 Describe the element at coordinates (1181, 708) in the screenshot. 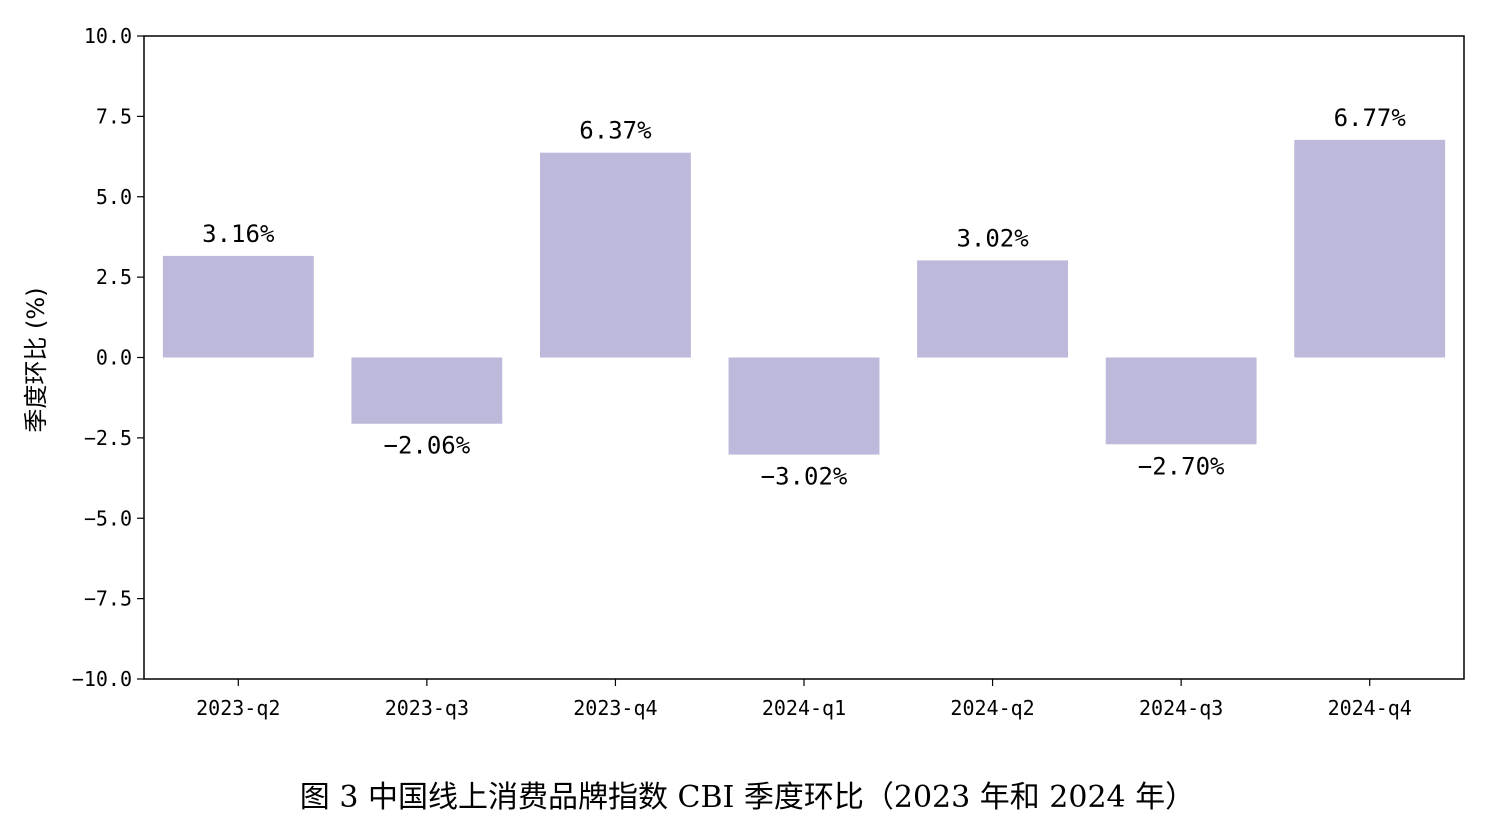

I see `x-tick-label: 2024-q3` at that location.